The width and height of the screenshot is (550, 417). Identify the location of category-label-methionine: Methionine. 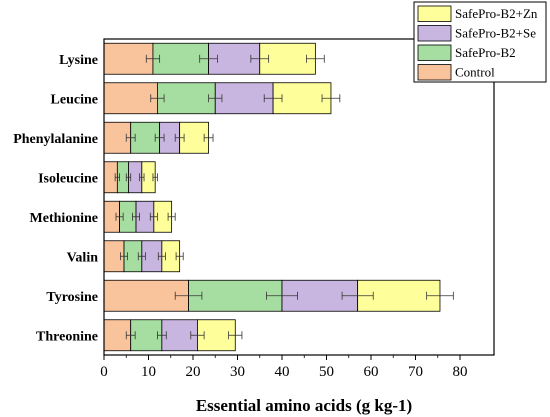
(64, 218).